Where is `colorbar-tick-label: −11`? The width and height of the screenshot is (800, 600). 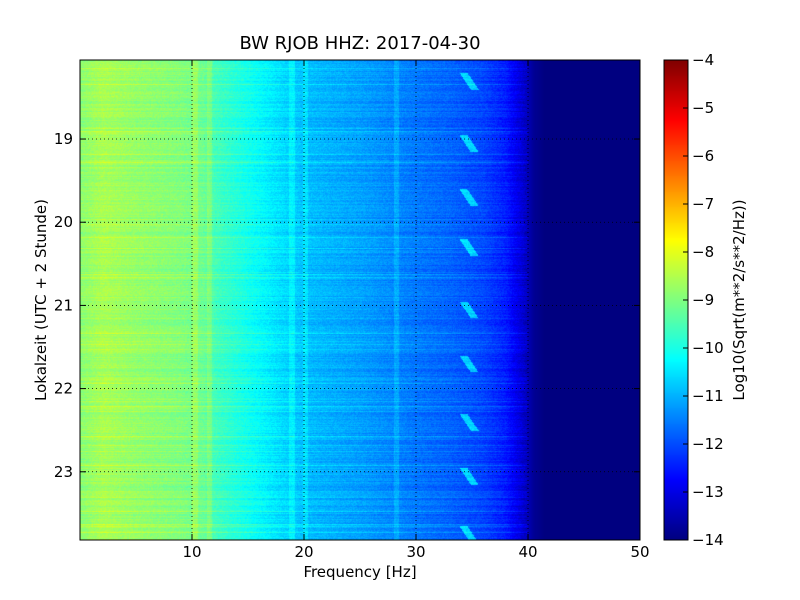 colorbar-tick-label: −11 is located at coordinates (708, 396).